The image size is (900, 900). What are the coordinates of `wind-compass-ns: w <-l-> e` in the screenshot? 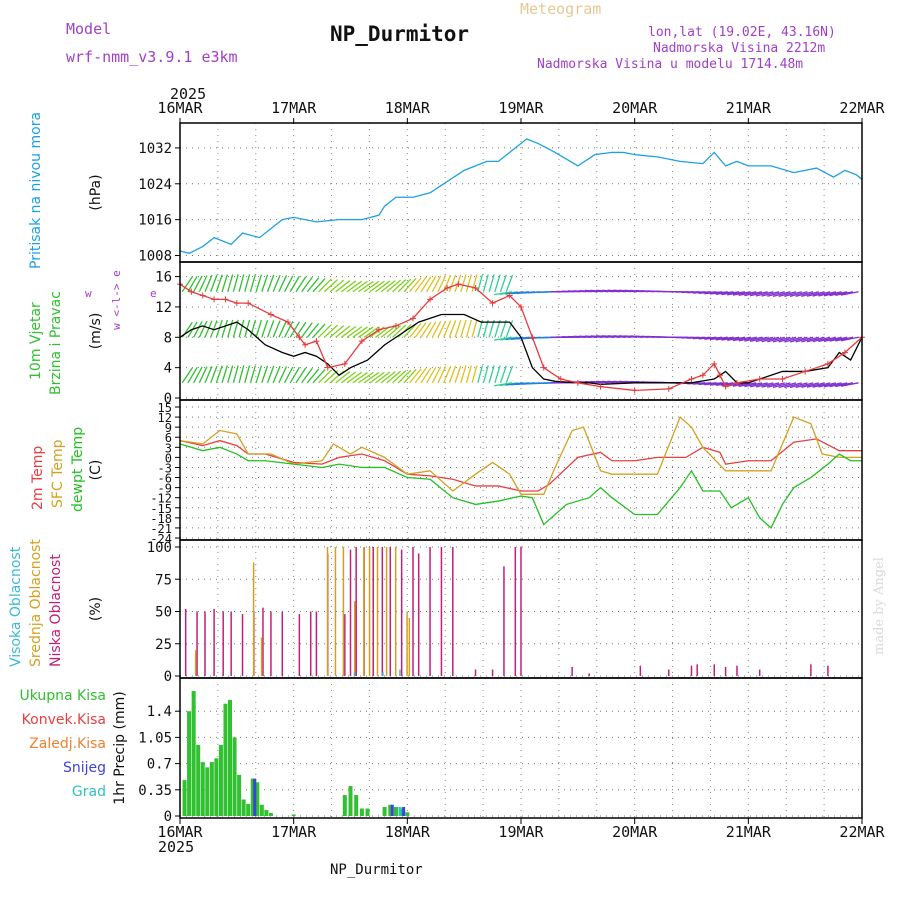 It's located at (116, 300).